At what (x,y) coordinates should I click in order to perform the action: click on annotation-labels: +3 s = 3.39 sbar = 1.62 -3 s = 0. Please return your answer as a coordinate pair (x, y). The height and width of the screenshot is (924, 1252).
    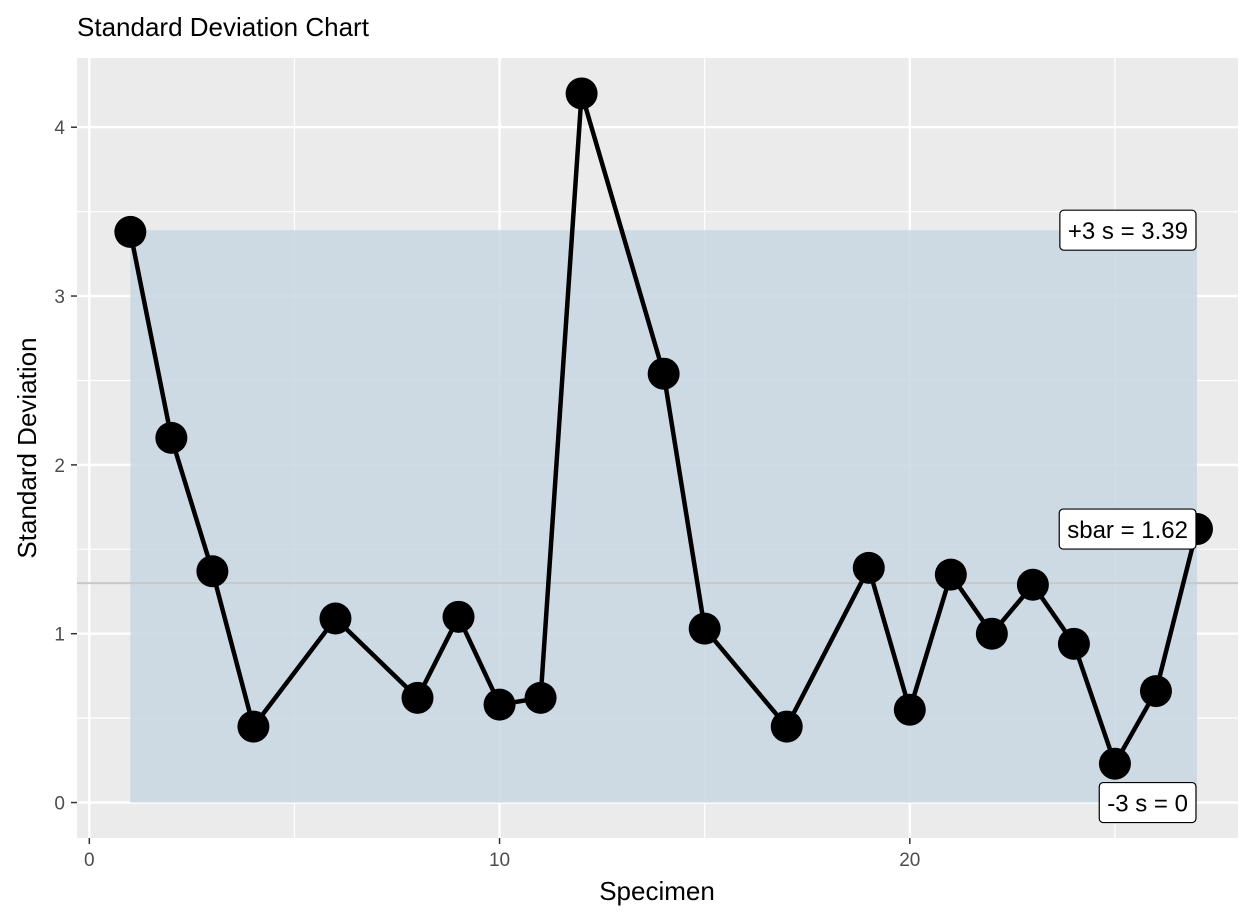
    Looking at the image, I should click on (1127, 516).